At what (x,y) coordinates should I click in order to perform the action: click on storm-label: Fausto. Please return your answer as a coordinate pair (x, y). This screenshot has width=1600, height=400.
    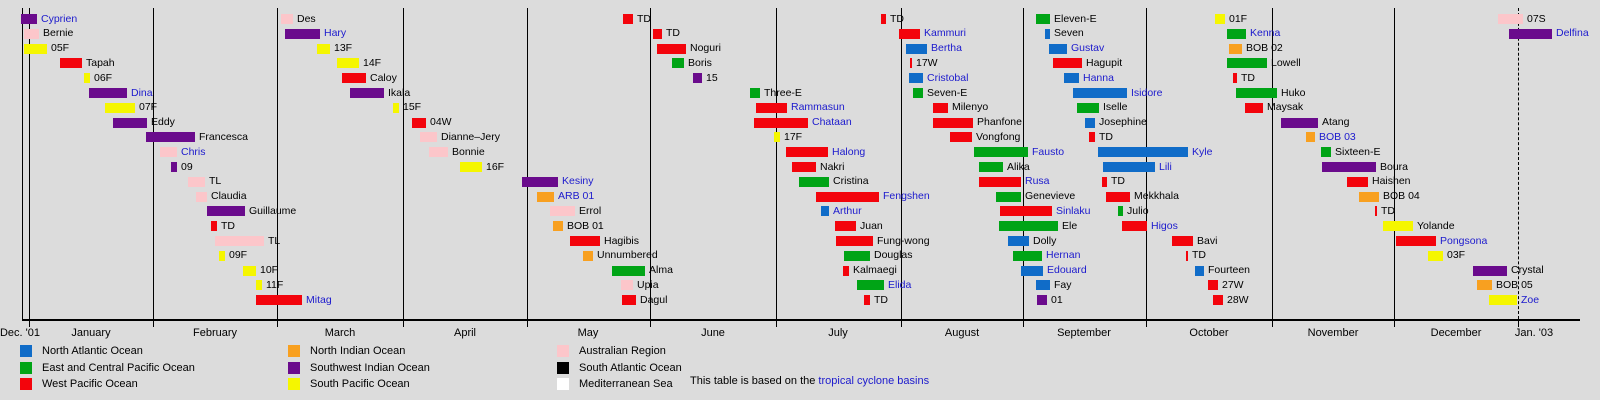
    Looking at the image, I should click on (1048, 151).